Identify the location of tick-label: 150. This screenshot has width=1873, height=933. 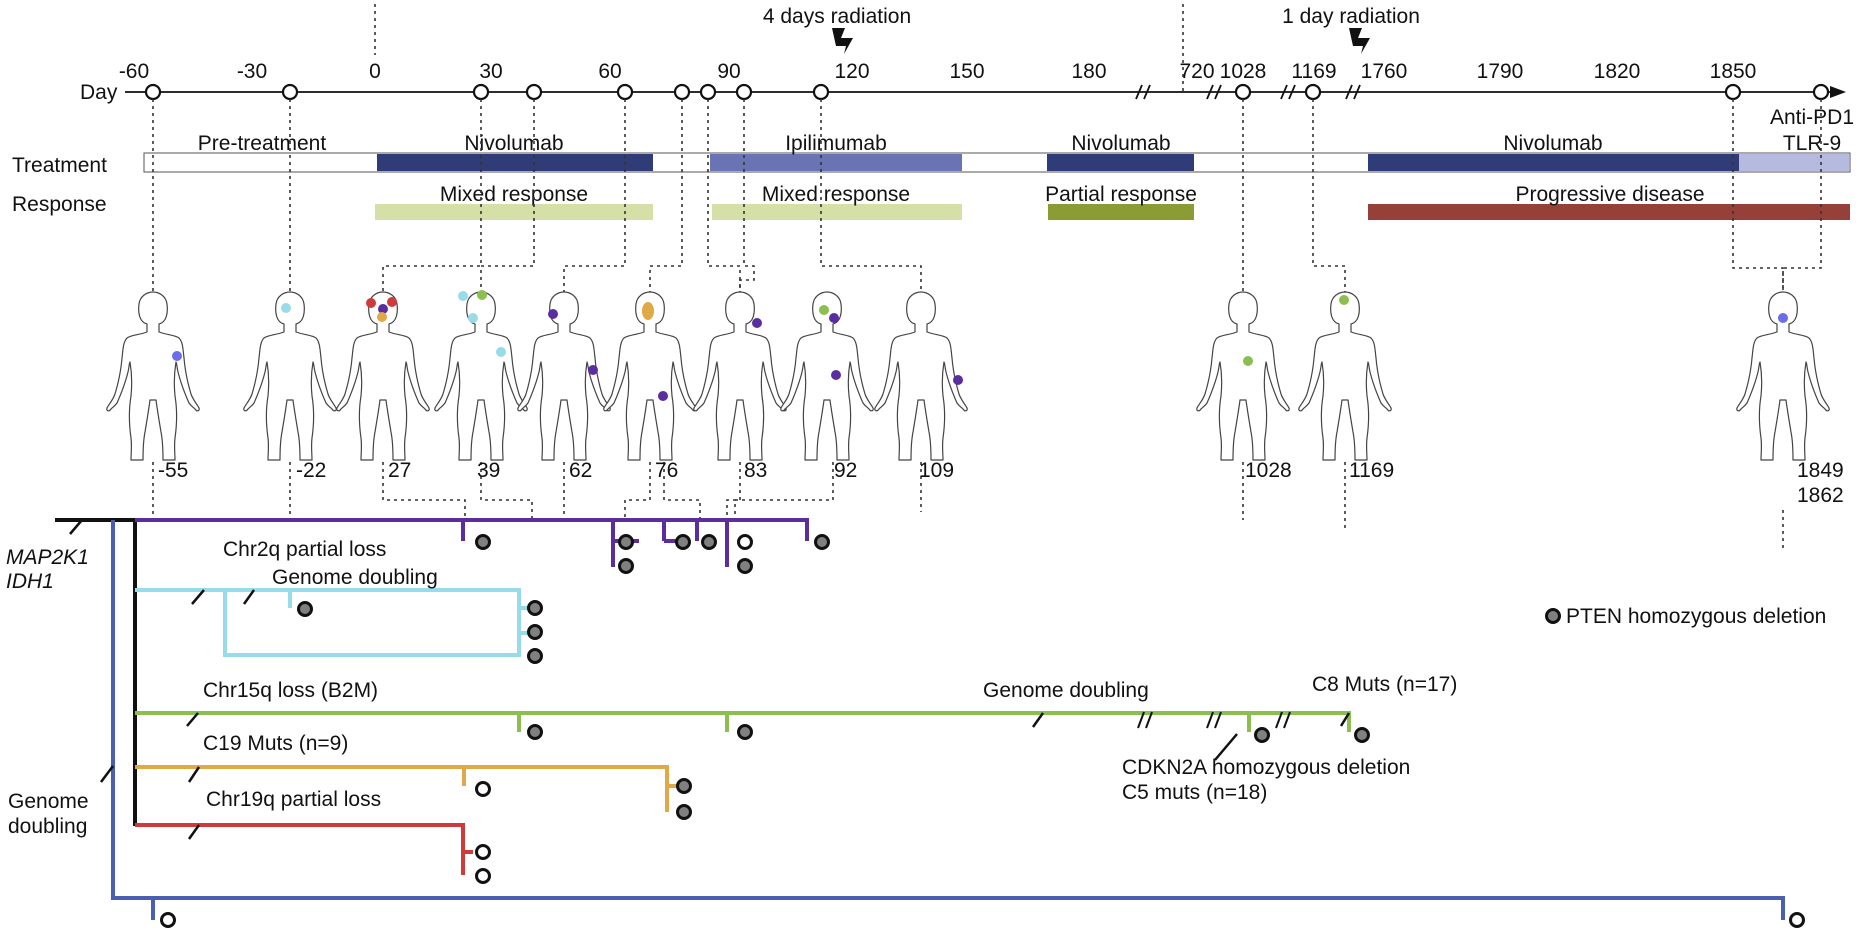
(966, 71).